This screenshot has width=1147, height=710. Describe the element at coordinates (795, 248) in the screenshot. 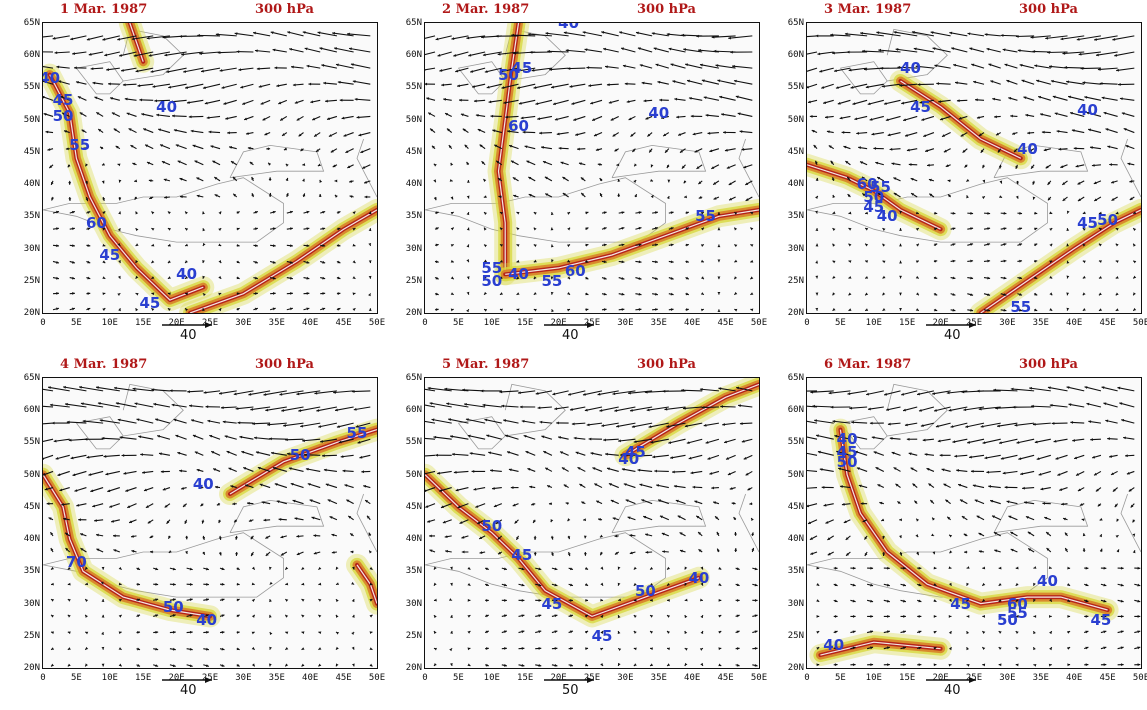

I see `y-tick-label: 30N` at that location.